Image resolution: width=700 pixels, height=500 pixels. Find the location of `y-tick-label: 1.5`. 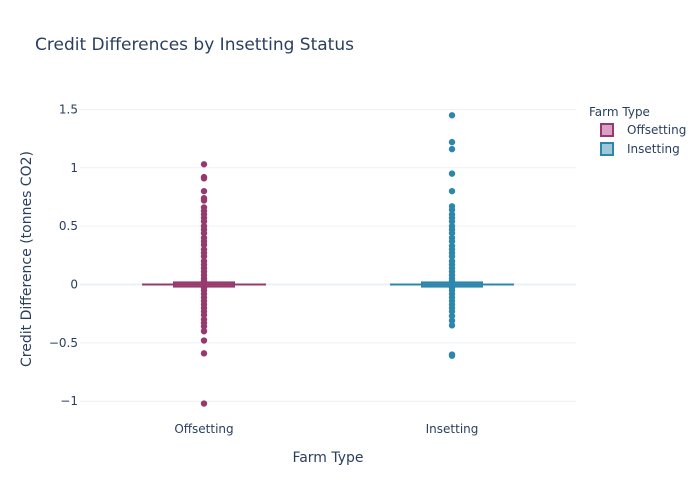

y-tick-label: 1.5 is located at coordinates (68, 109).